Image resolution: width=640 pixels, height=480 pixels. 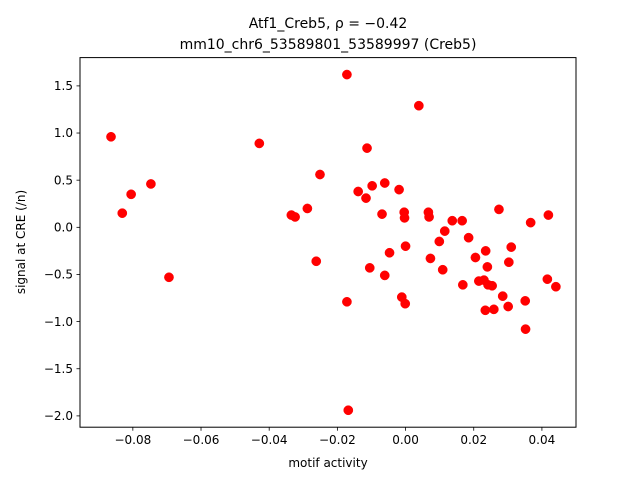 I want to click on y-tick-label: 1.0, so click(x=63, y=133).